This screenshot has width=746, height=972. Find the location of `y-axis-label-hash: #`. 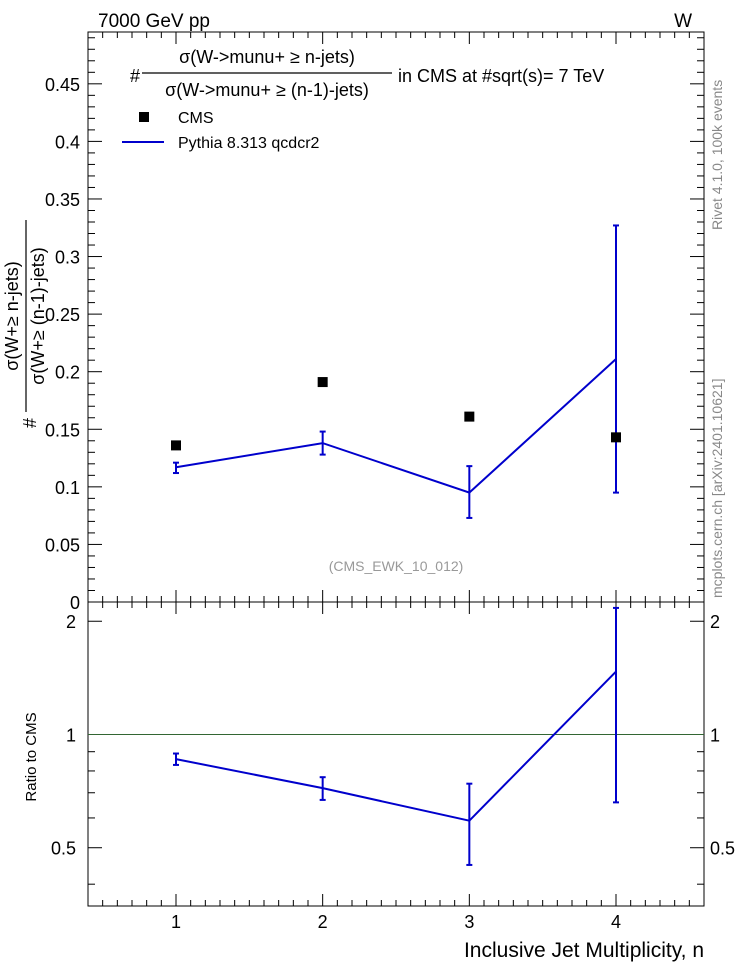

y-axis-label-hash: # is located at coordinates (30, 423).